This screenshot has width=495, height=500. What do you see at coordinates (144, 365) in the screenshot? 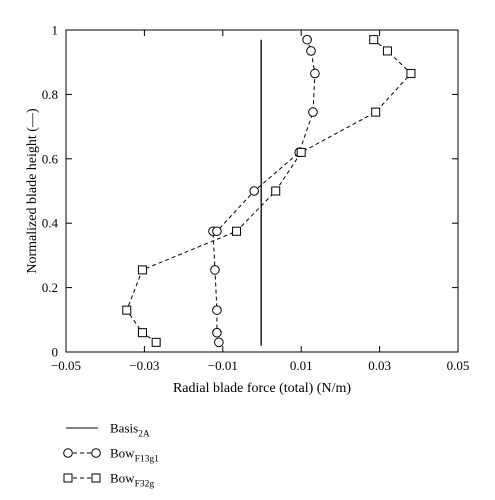
I see `x-tick-label: −0.03` at bounding box center [144, 365].